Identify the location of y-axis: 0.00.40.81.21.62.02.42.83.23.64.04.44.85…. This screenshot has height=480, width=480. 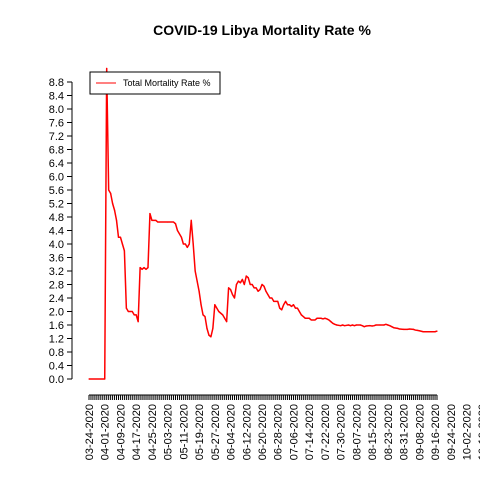
(61, 231).